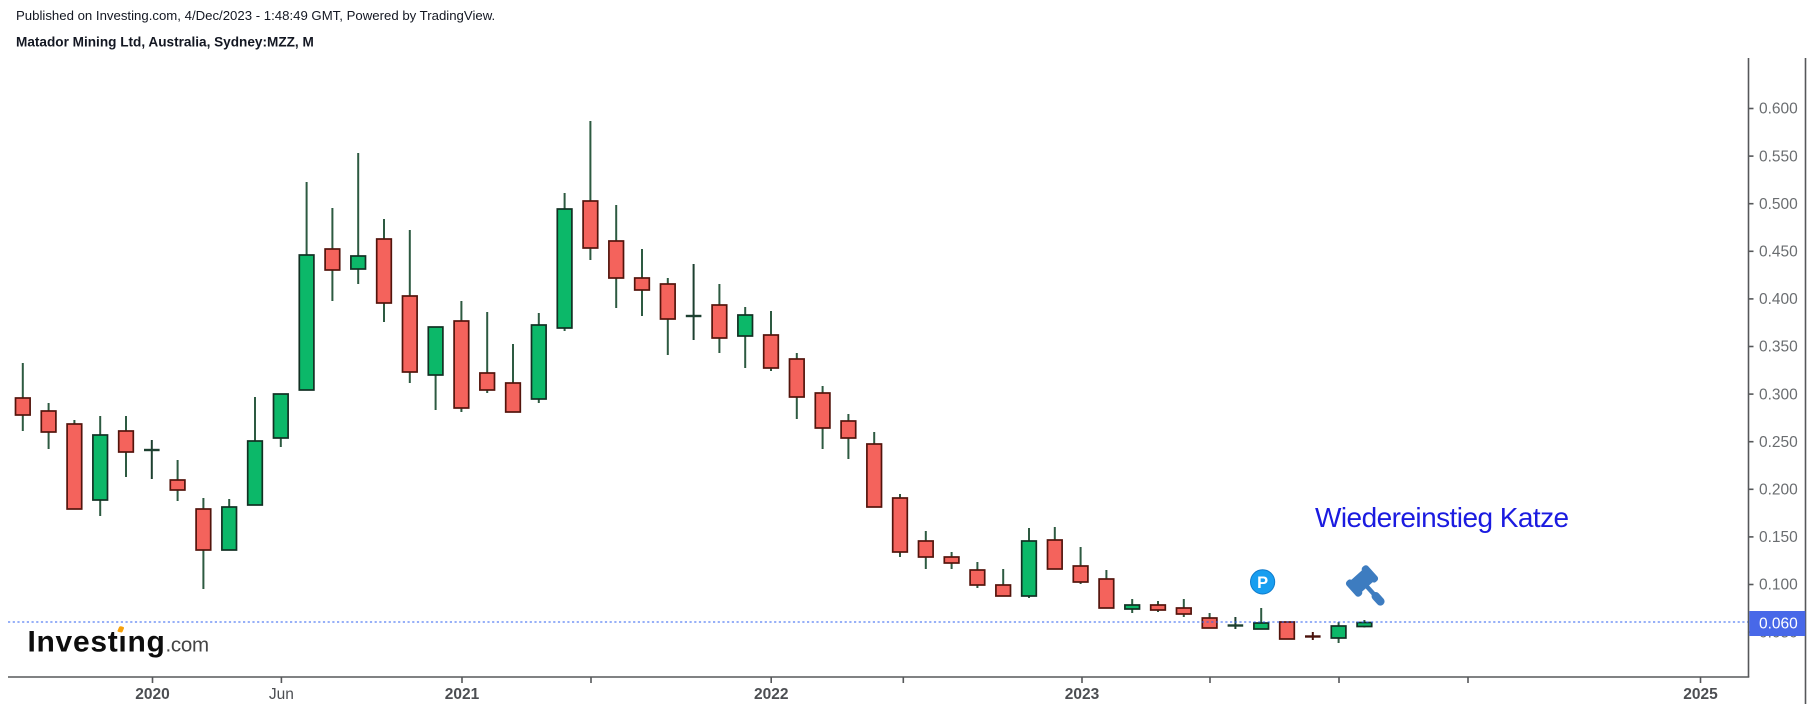  Describe the element at coordinates (1778, 490) in the screenshot. I see `svg-text: 0.200` at that location.